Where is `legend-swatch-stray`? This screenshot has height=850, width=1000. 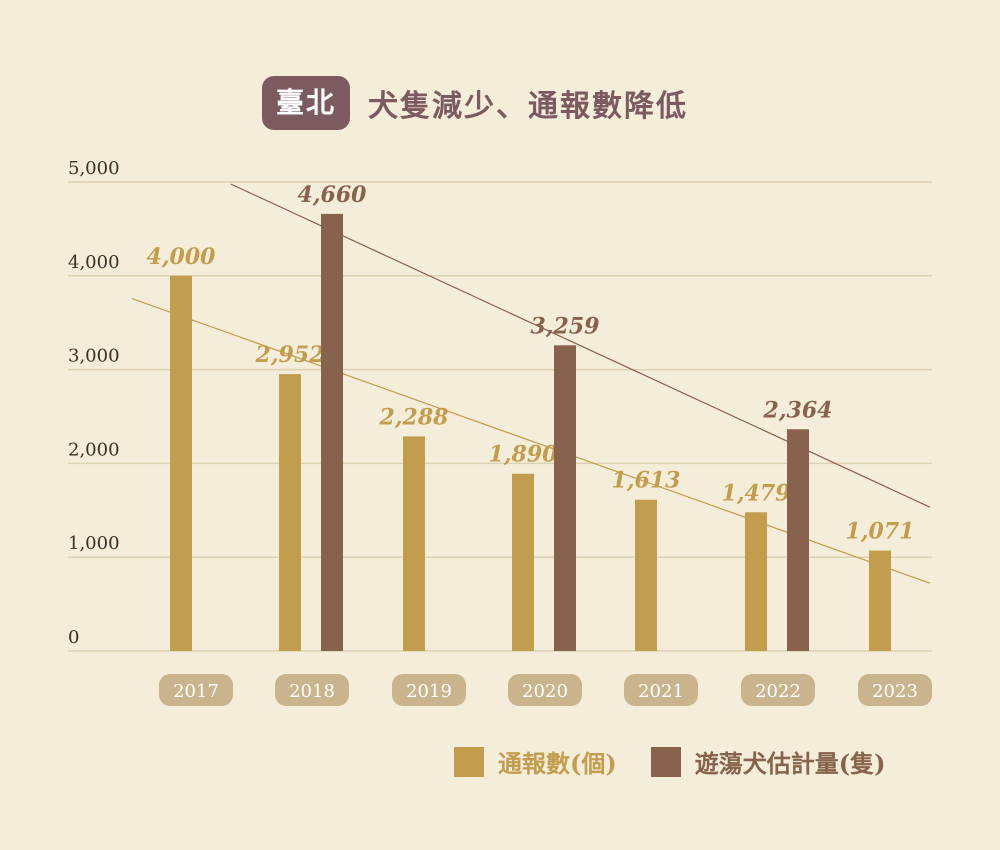 legend-swatch-stray is located at coordinates (665, 761).